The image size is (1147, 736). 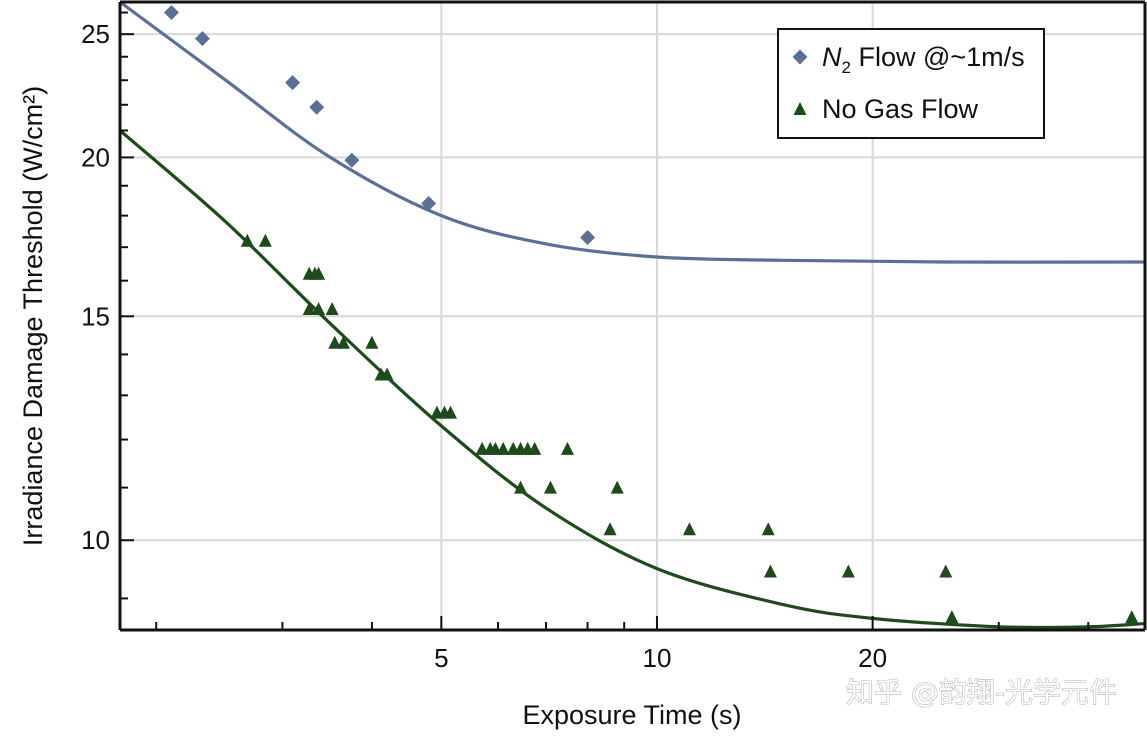 What do you see at coordinates (800, 82) in the screenshot?
I see `legend-markers` at bounding box center [800, 82].